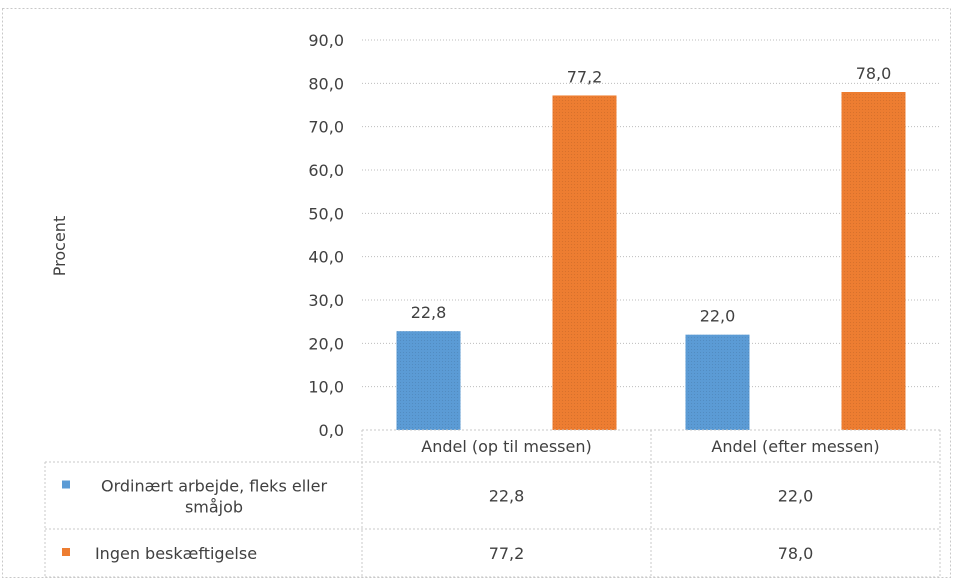 Image resolution: width=954 pixels, height=580 pixels. I want to click on bar-group: 22,0, so click(717, 368).